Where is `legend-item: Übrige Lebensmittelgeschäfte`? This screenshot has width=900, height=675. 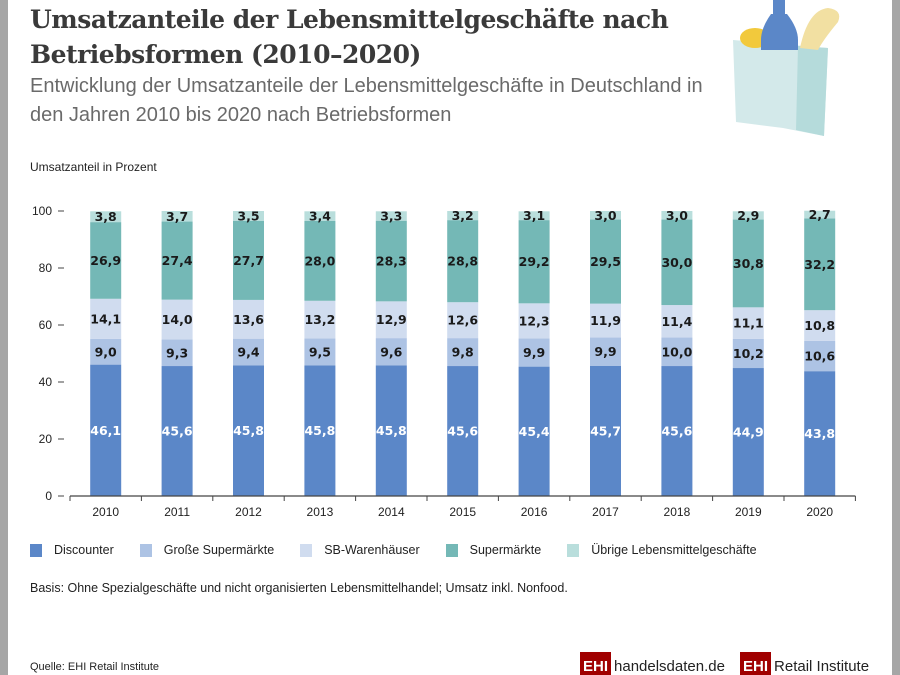
legend-item: Übrige Lebensmittelgeschäfte is located at coordinates (662, 550).